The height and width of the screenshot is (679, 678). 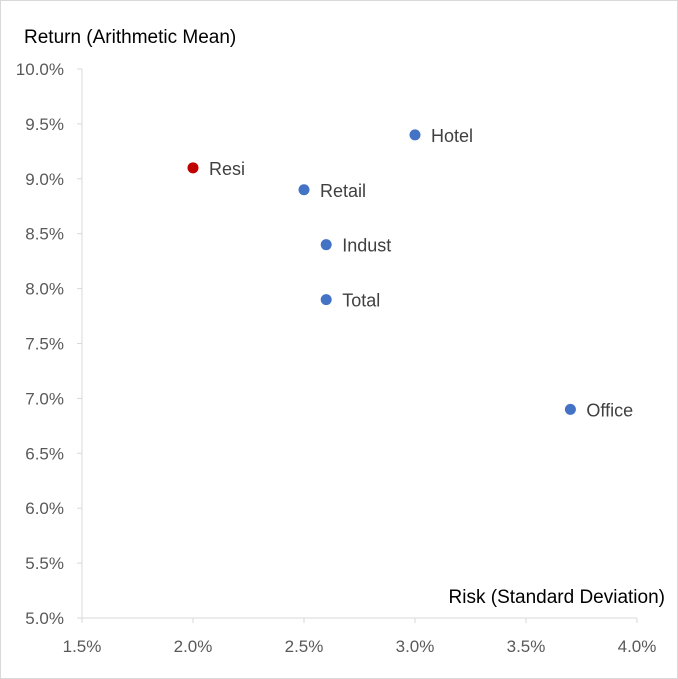 What do you see at coordinates (44, 179) in the screenshot?
I see `y-tick-label: 9.0%` at bounding box center [44, 179].